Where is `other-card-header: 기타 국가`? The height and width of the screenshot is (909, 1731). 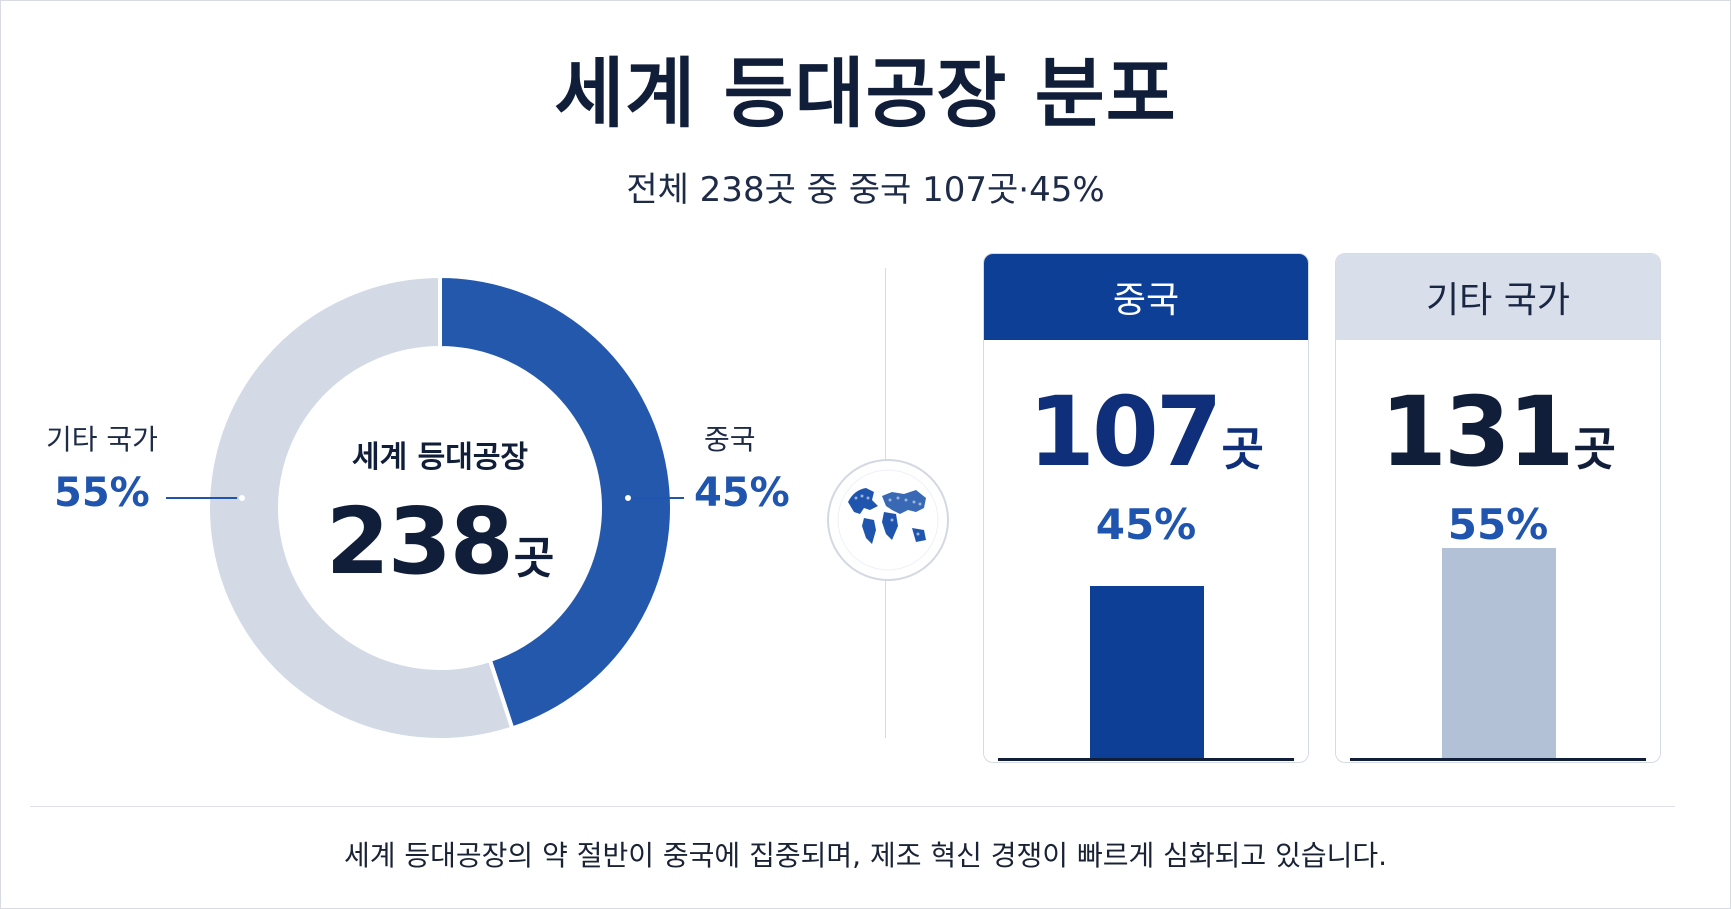
other-card-header: 기타 국가 is located at coordinates (1498, 297).